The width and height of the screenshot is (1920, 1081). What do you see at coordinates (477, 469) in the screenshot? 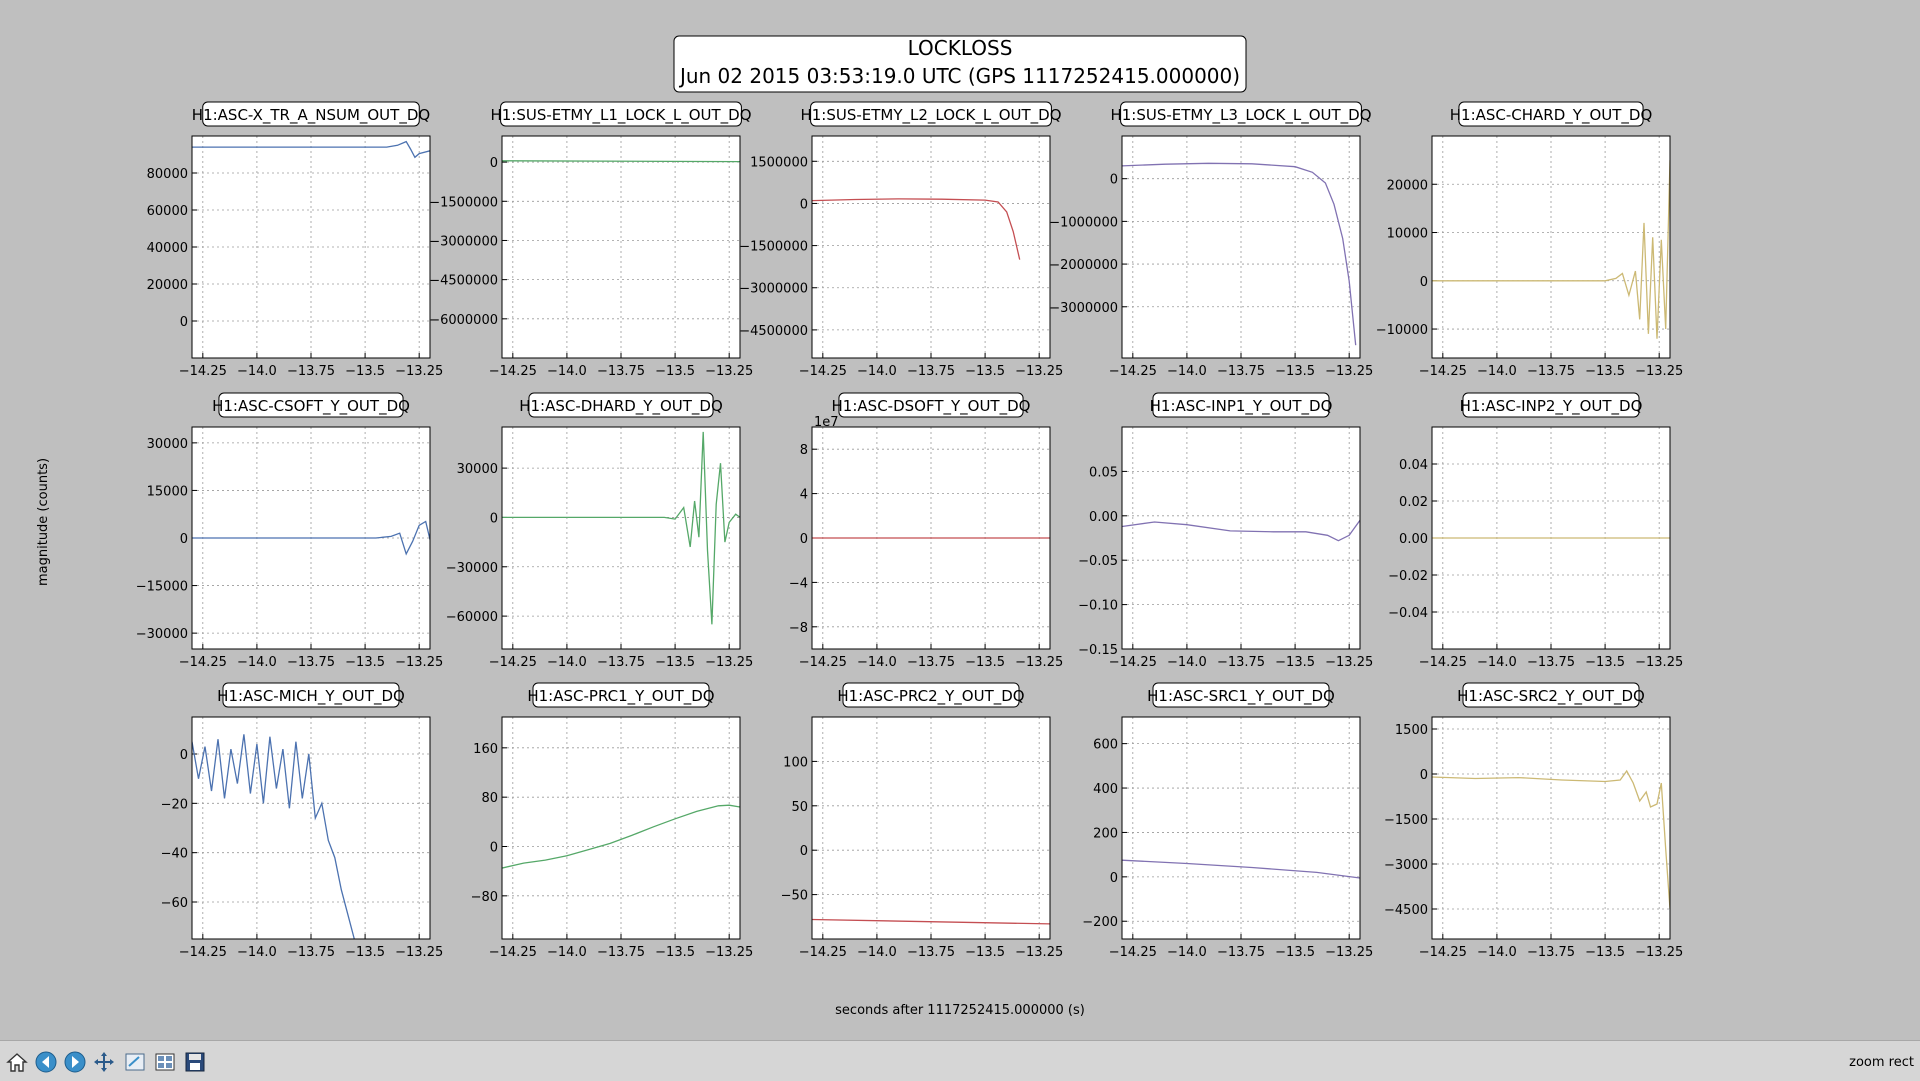
I see `y-tick-label: 30000` at bounding box center [477, 469].